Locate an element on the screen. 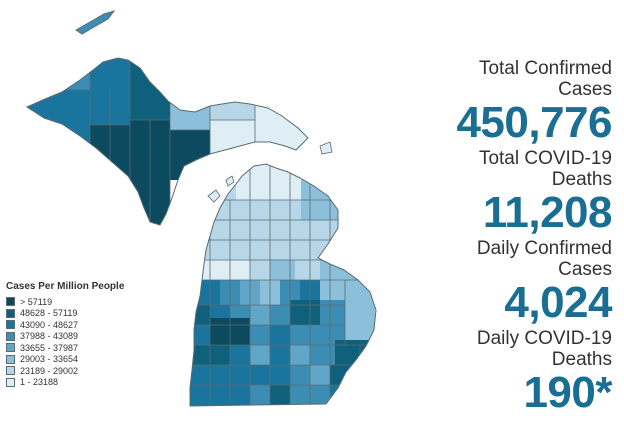  legend-item: 43090 - 48627 is located at coordinates (81, 325).